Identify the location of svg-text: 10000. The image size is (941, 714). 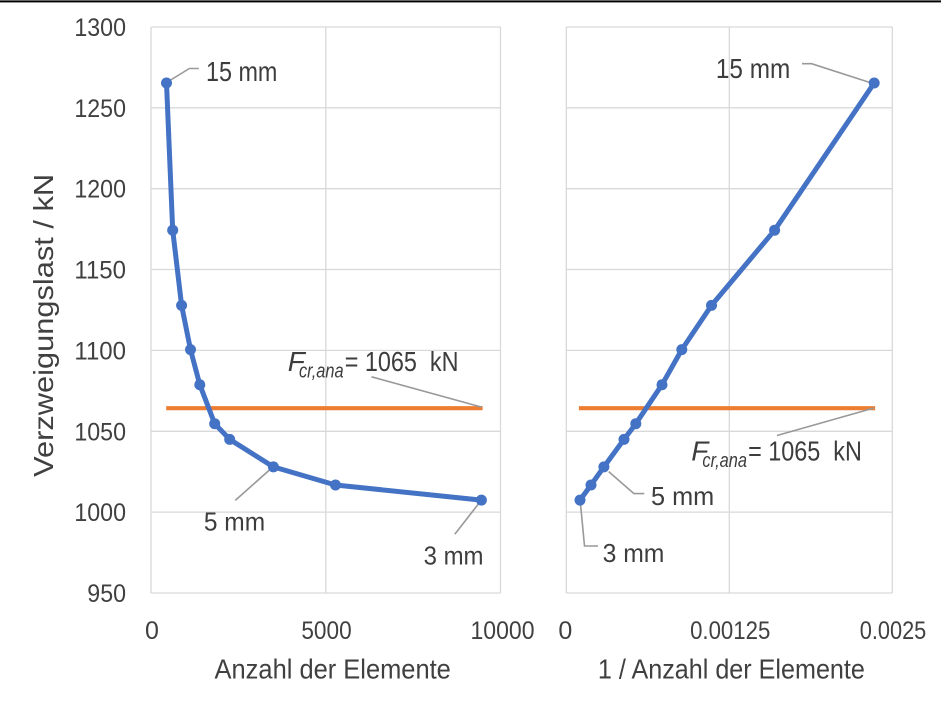
(503, 631).